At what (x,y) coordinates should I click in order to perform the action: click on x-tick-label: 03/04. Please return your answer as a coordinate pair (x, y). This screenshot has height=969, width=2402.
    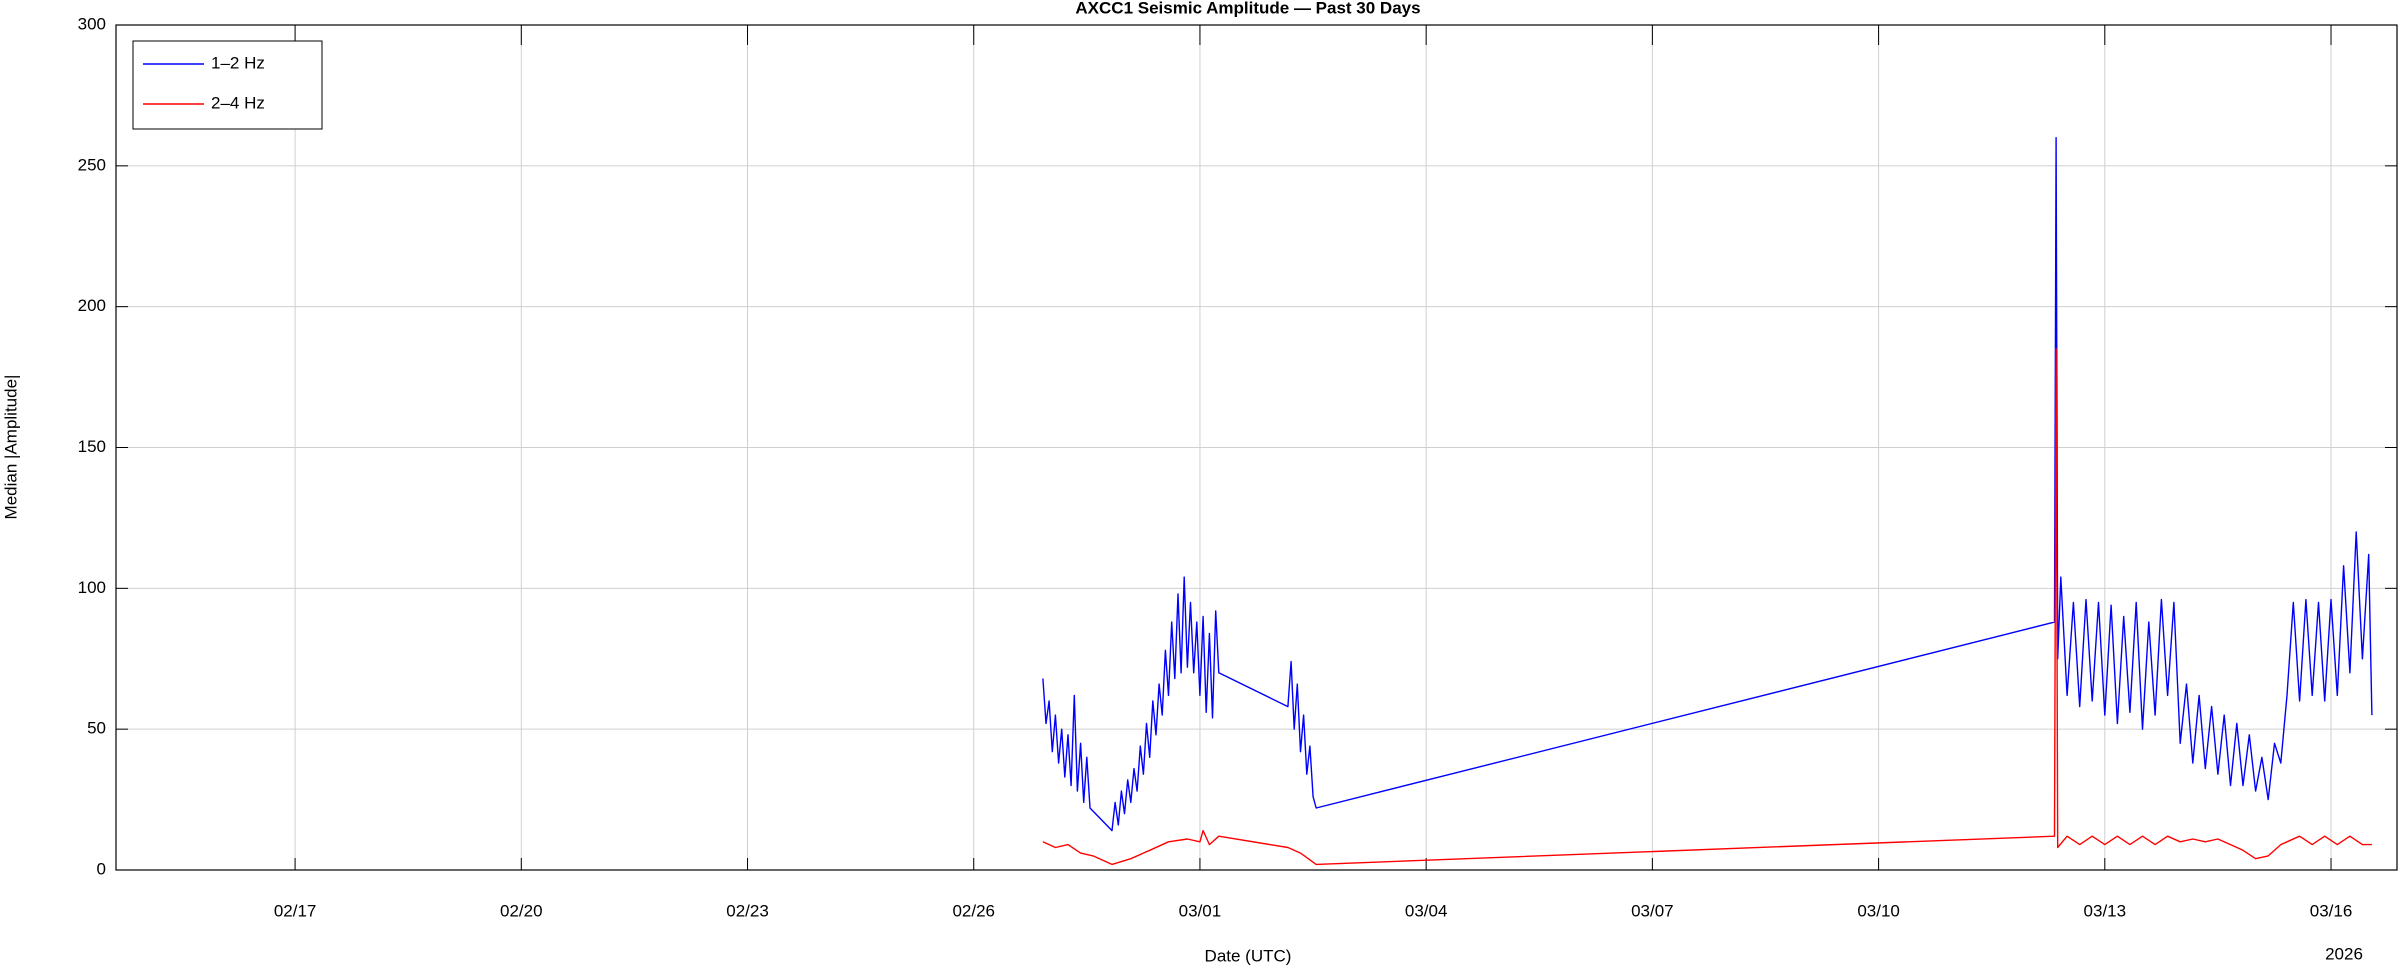
    Looking at the image, I should click on (1426, 910).